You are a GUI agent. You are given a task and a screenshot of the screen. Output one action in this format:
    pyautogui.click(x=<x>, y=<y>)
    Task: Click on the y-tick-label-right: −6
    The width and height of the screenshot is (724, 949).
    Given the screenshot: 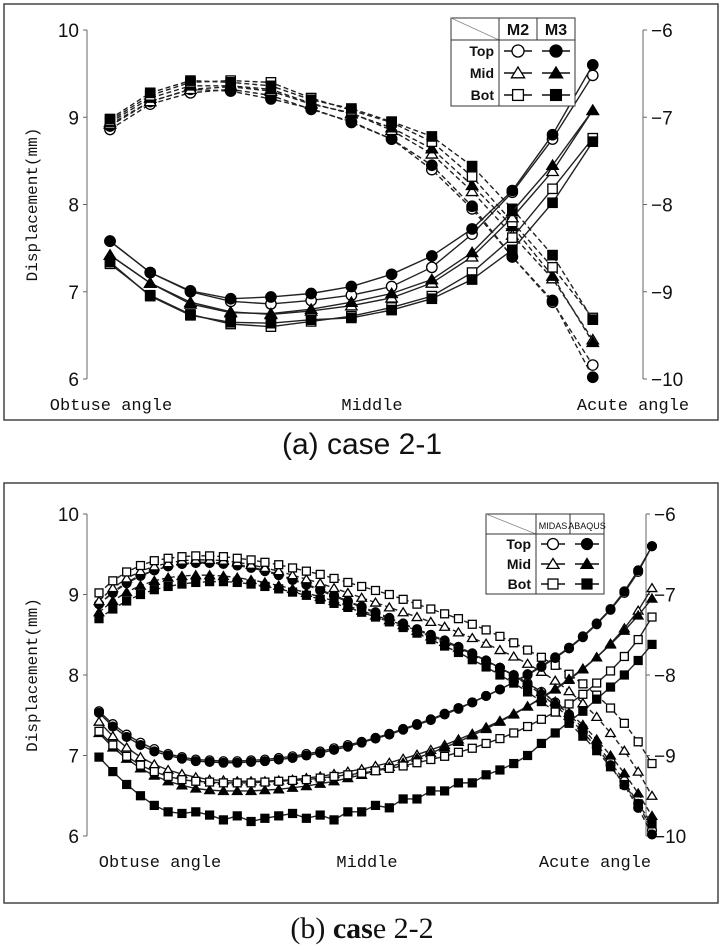 What is the action you would take?
    pyautogui.click(x=665, y=515)
    